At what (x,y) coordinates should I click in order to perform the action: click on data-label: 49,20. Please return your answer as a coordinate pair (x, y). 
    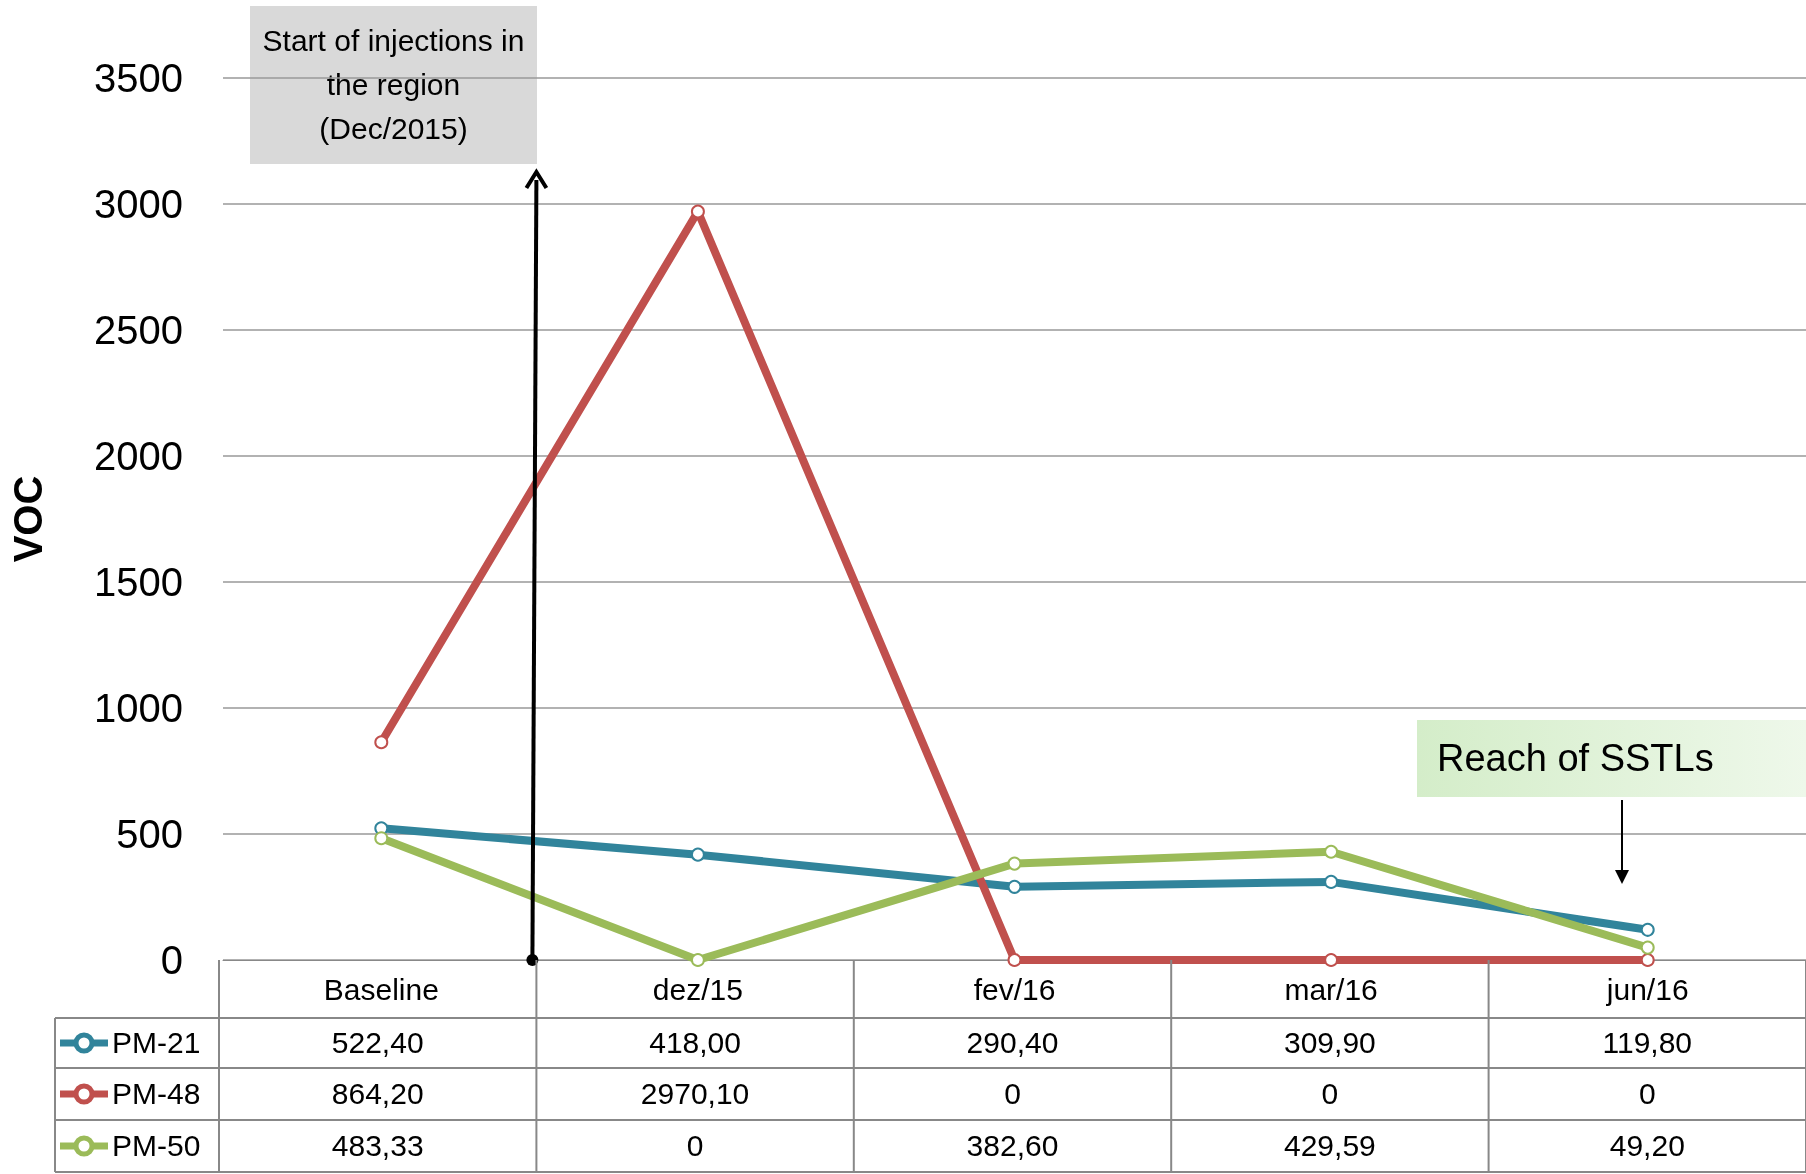
    Looking at the image, I should click on (1647, 1146).